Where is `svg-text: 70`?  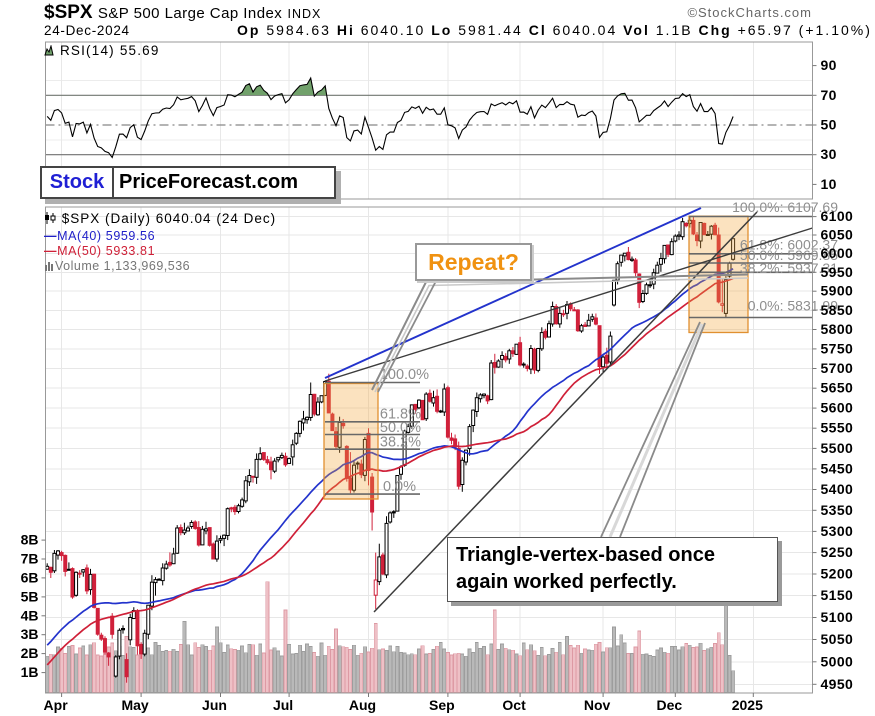 svg-text: 70 is located at coordinates (829, 95).